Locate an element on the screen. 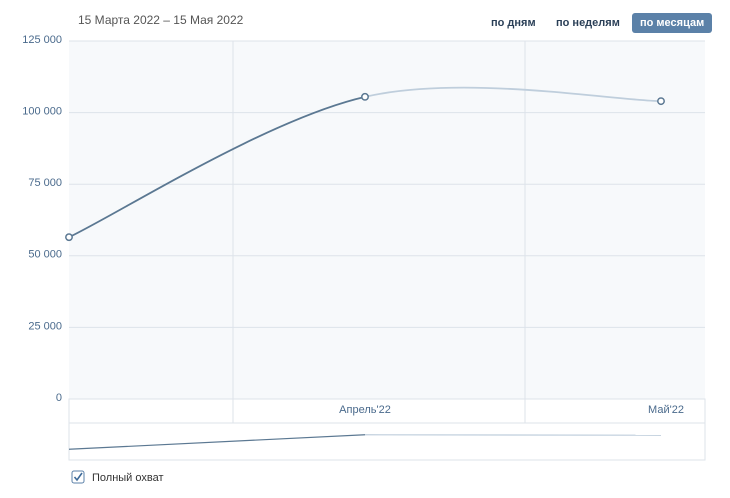 The height and width of the screenshot is (498, 730). y-tick-label: 75 000 is located at coordinates (45, 183).